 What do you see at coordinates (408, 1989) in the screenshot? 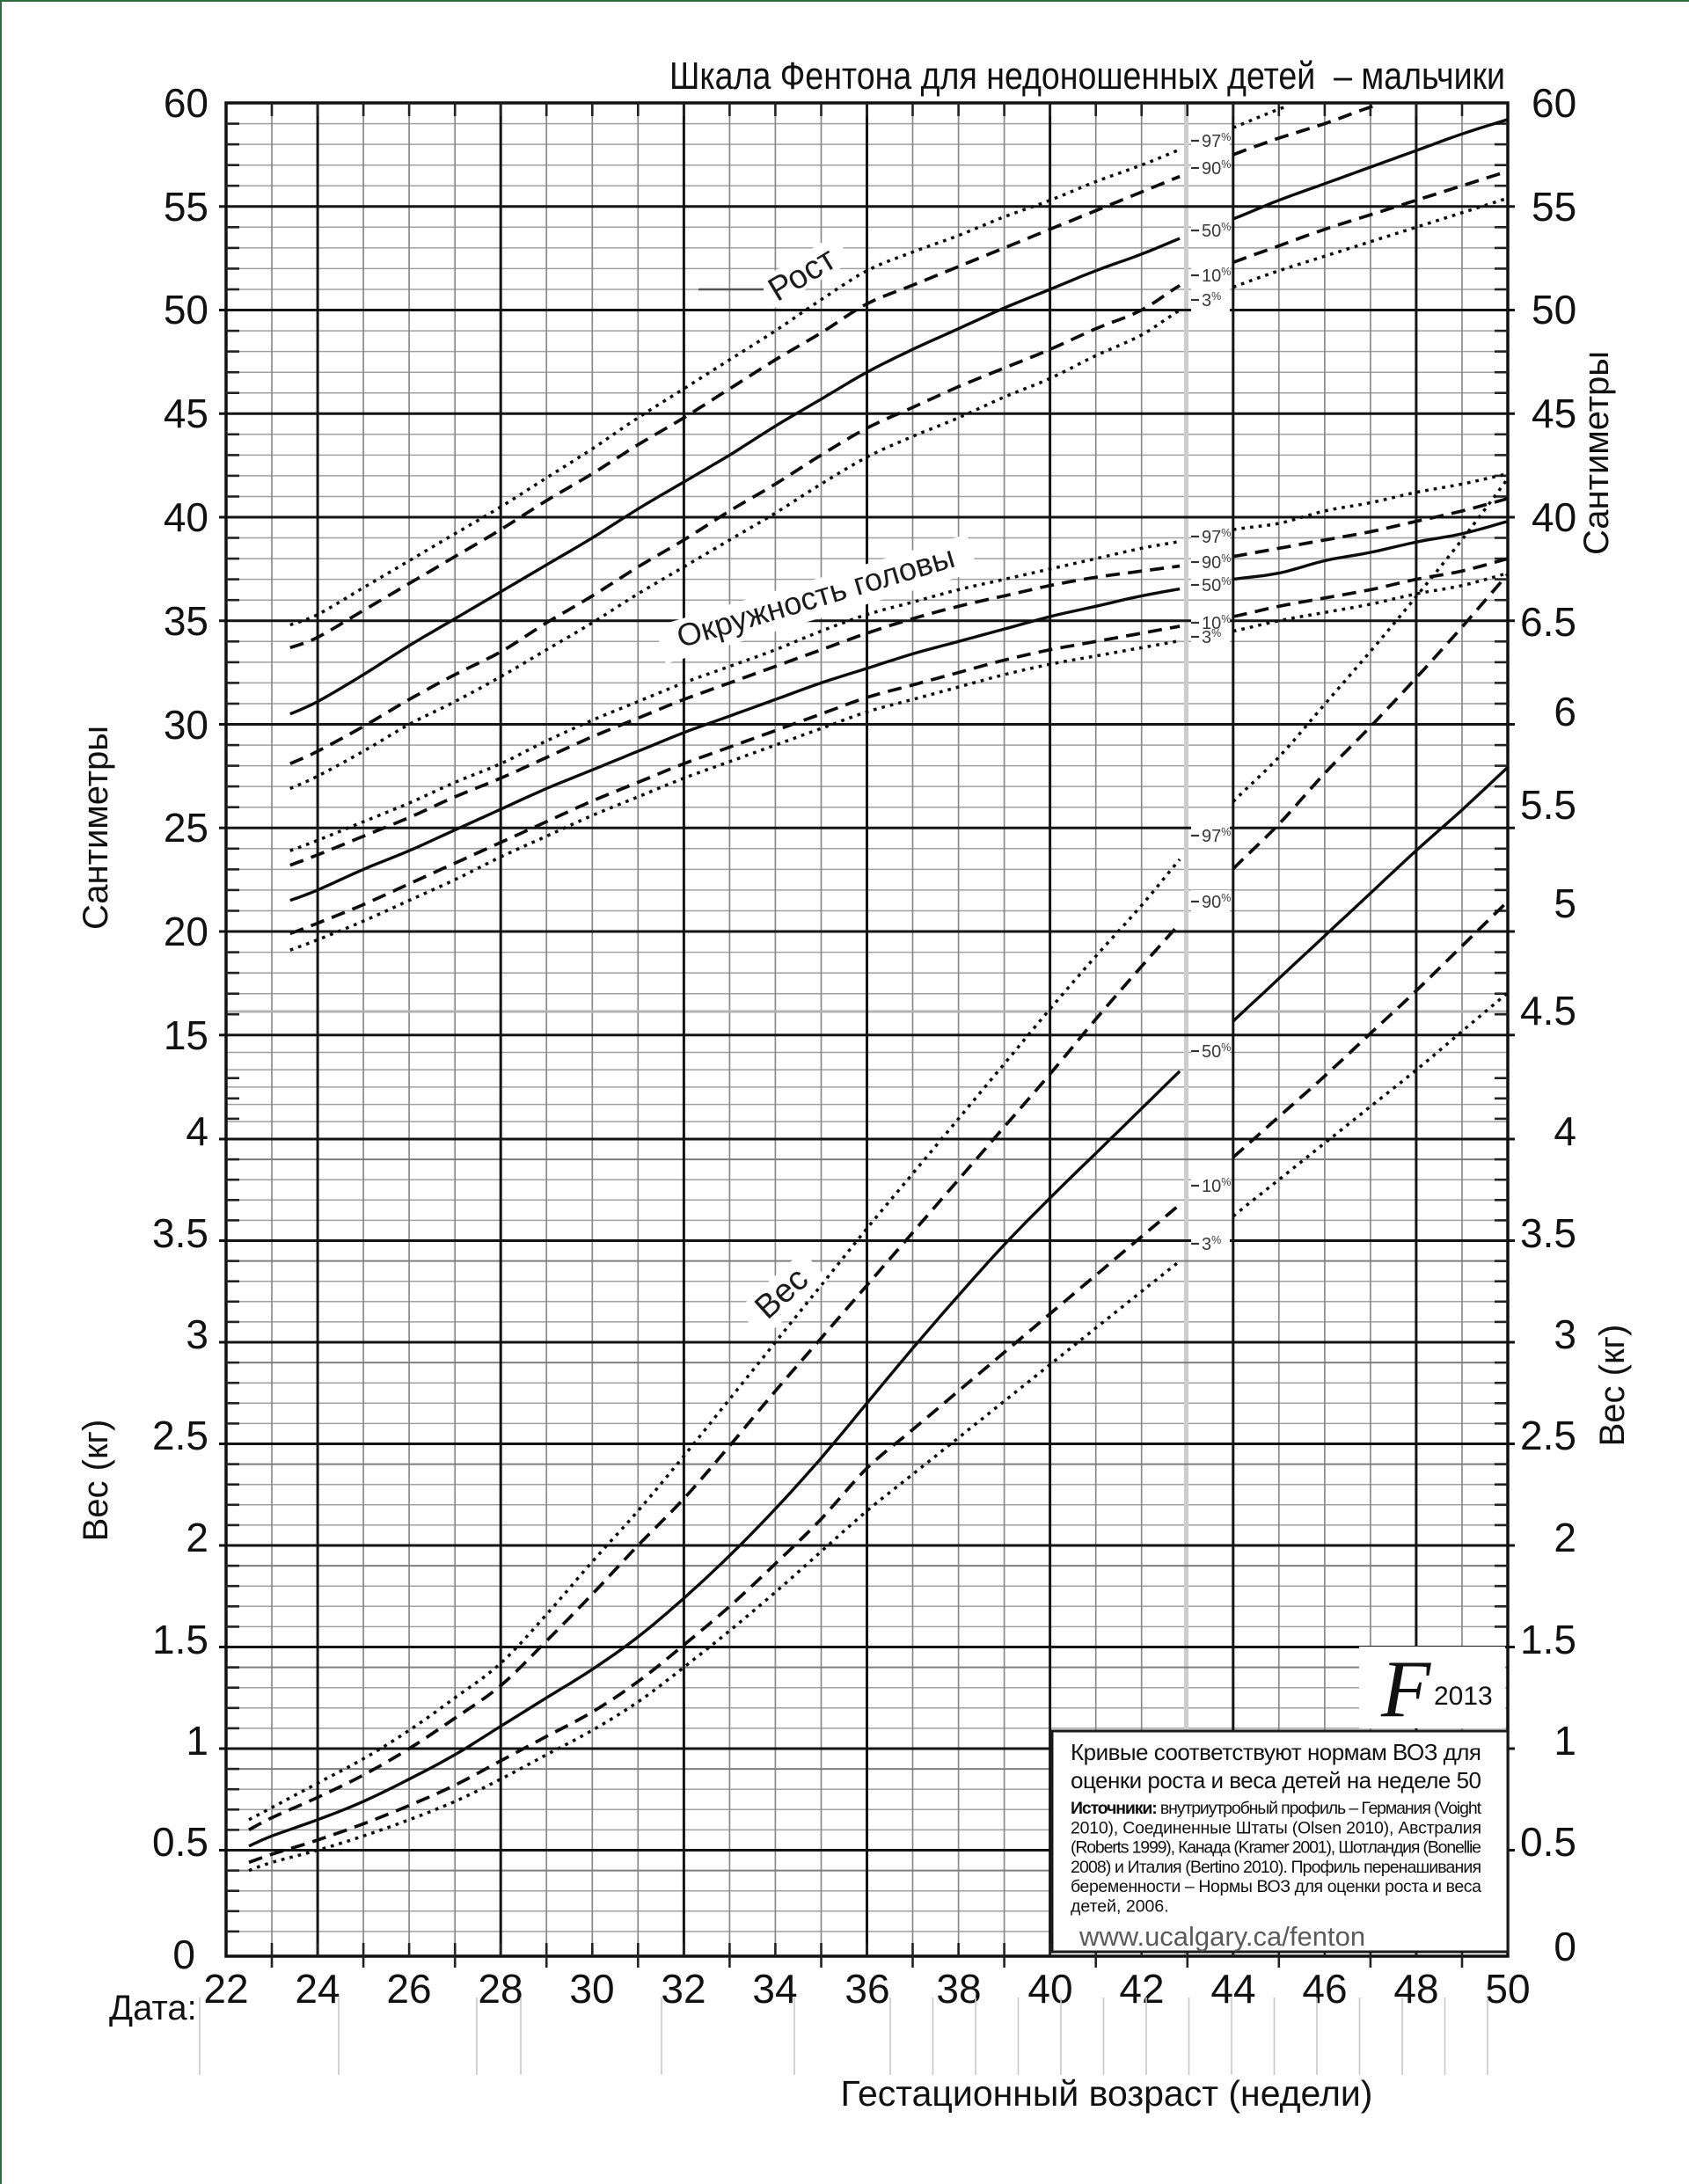
I see `svg-text: 26` at bounding box center [408, 1989].